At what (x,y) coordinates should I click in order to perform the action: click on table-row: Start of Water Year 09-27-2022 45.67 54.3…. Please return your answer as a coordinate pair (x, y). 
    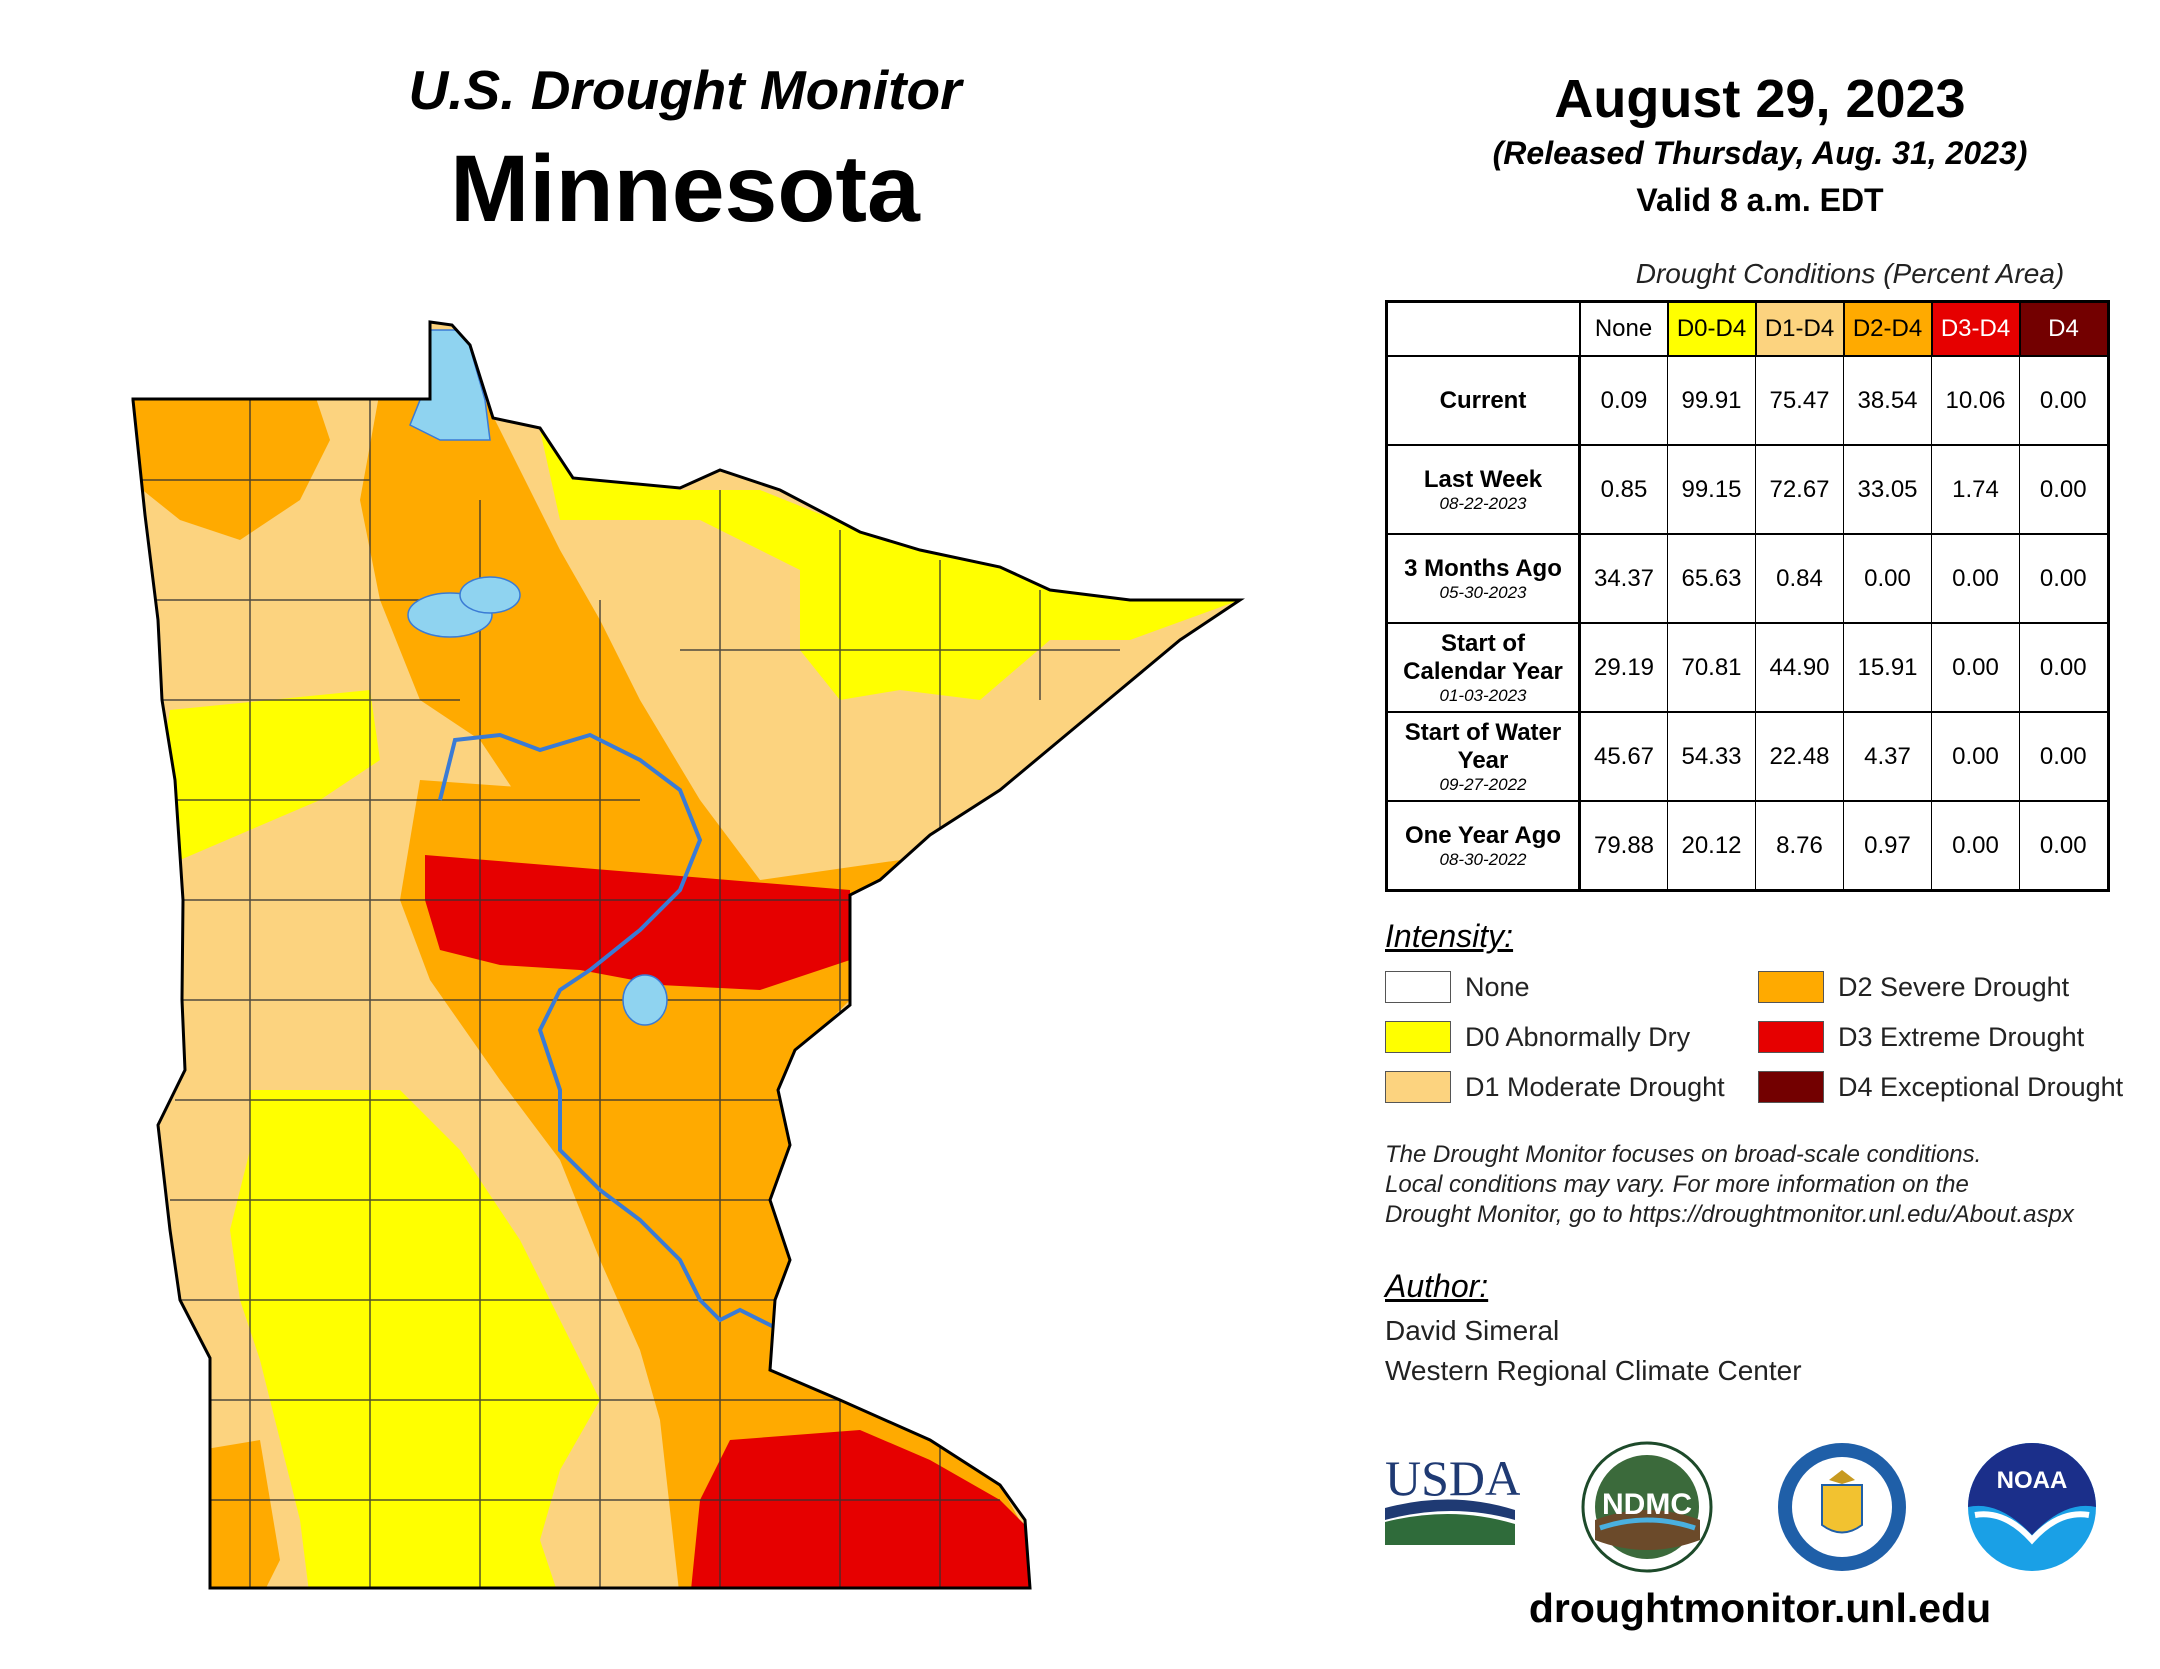
    Looking at the image, I should click on (1747, 756).